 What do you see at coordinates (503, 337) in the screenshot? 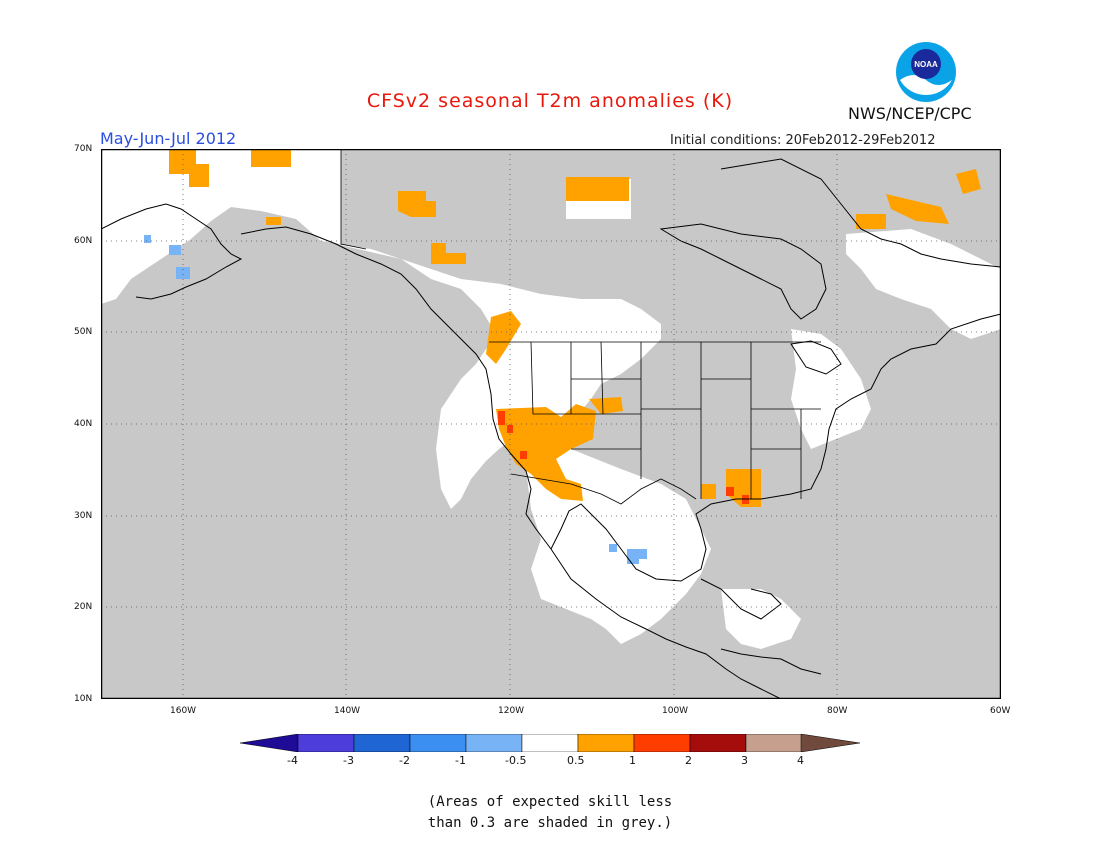
I see `warm-region-pacific-northwest` at bounding box center [503, 337].